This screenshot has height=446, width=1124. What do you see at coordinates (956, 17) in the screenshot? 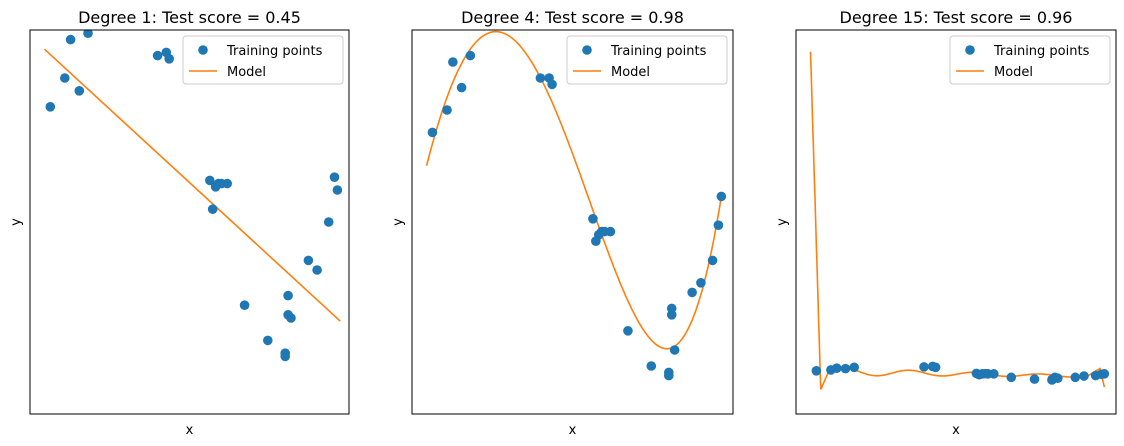
I see `chart-title: Degree 15: Test score = 0.96` at bounding box center [956, 17].